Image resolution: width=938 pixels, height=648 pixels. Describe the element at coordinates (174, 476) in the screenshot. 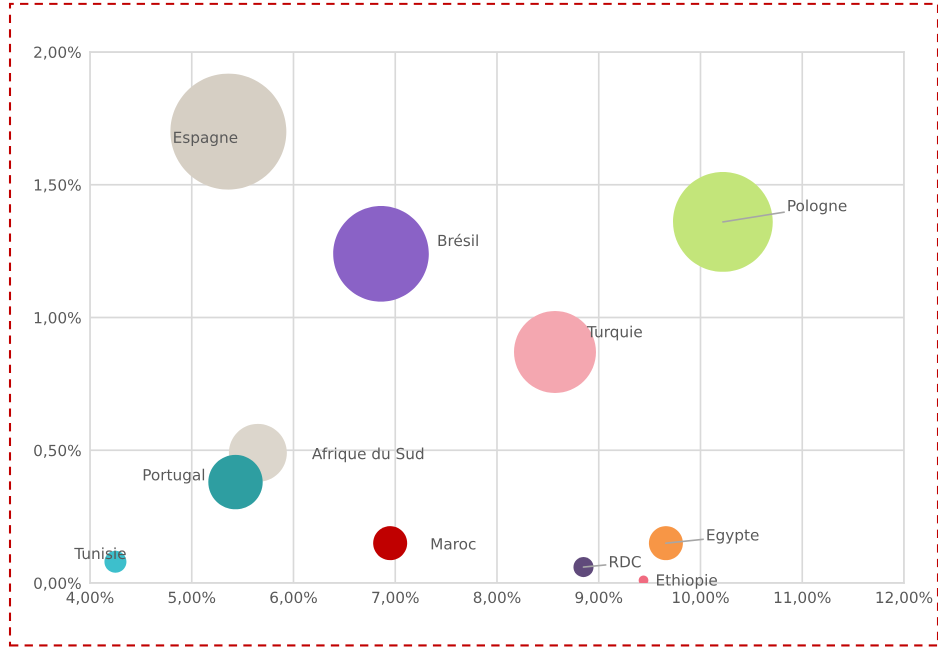

I see `series-label: Portugal` at that location.